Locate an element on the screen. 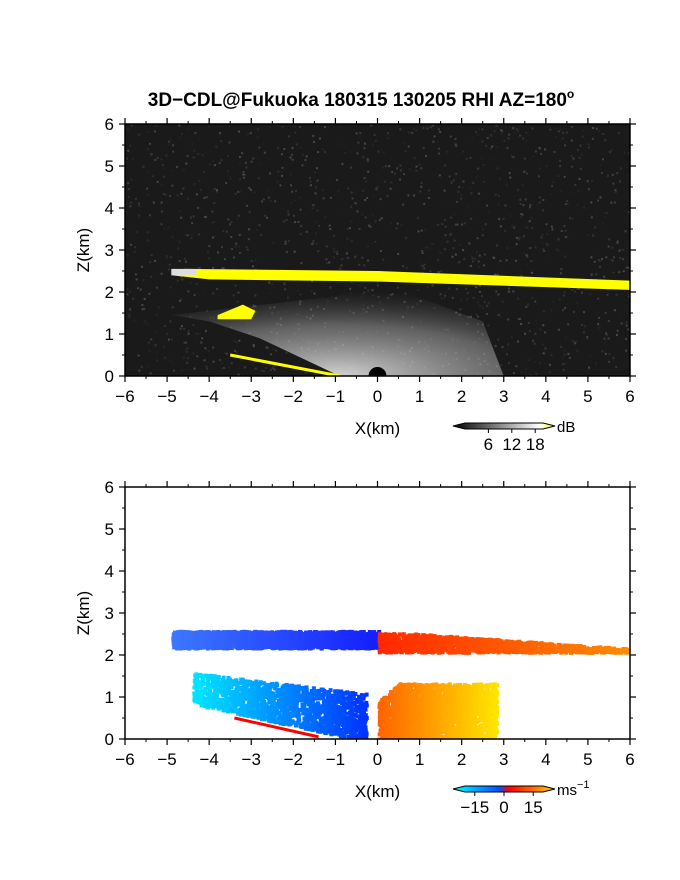  colorbar-tick-label: 12 is located at coordinates (511, 444).